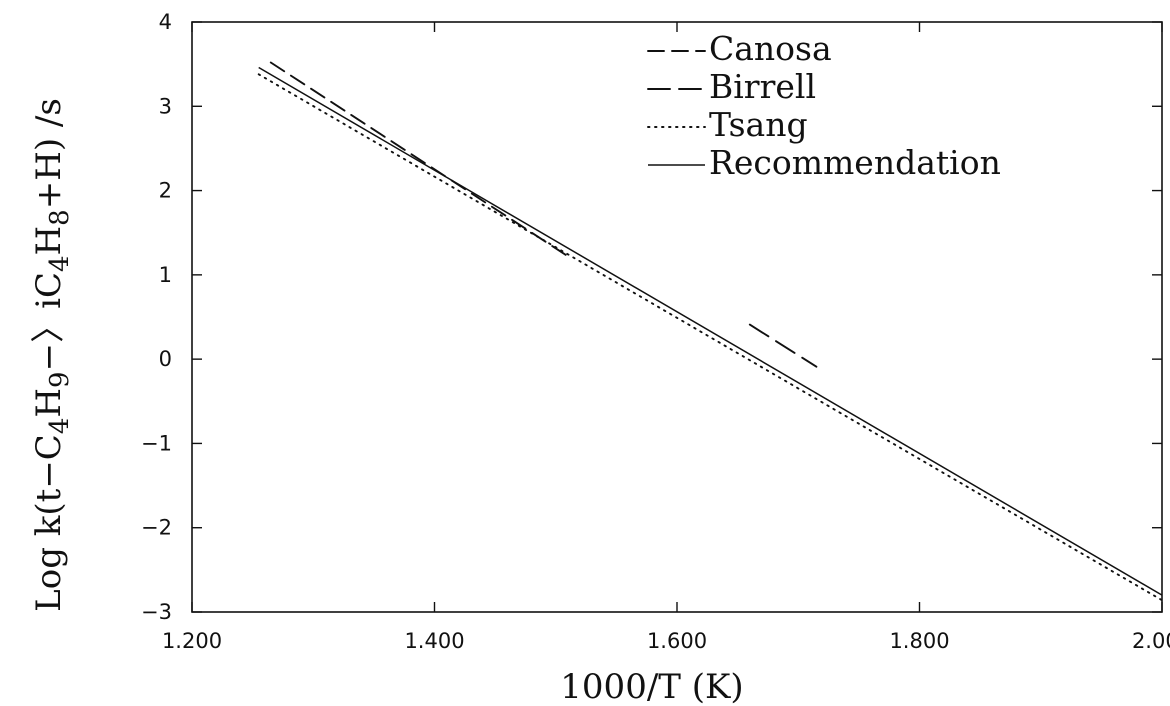 This screenshot has width=1170, height=706. What do you see at coordinates (783, 345) in the screenshot?
I see `series-line-birrell` at bounding box center [783, 345].